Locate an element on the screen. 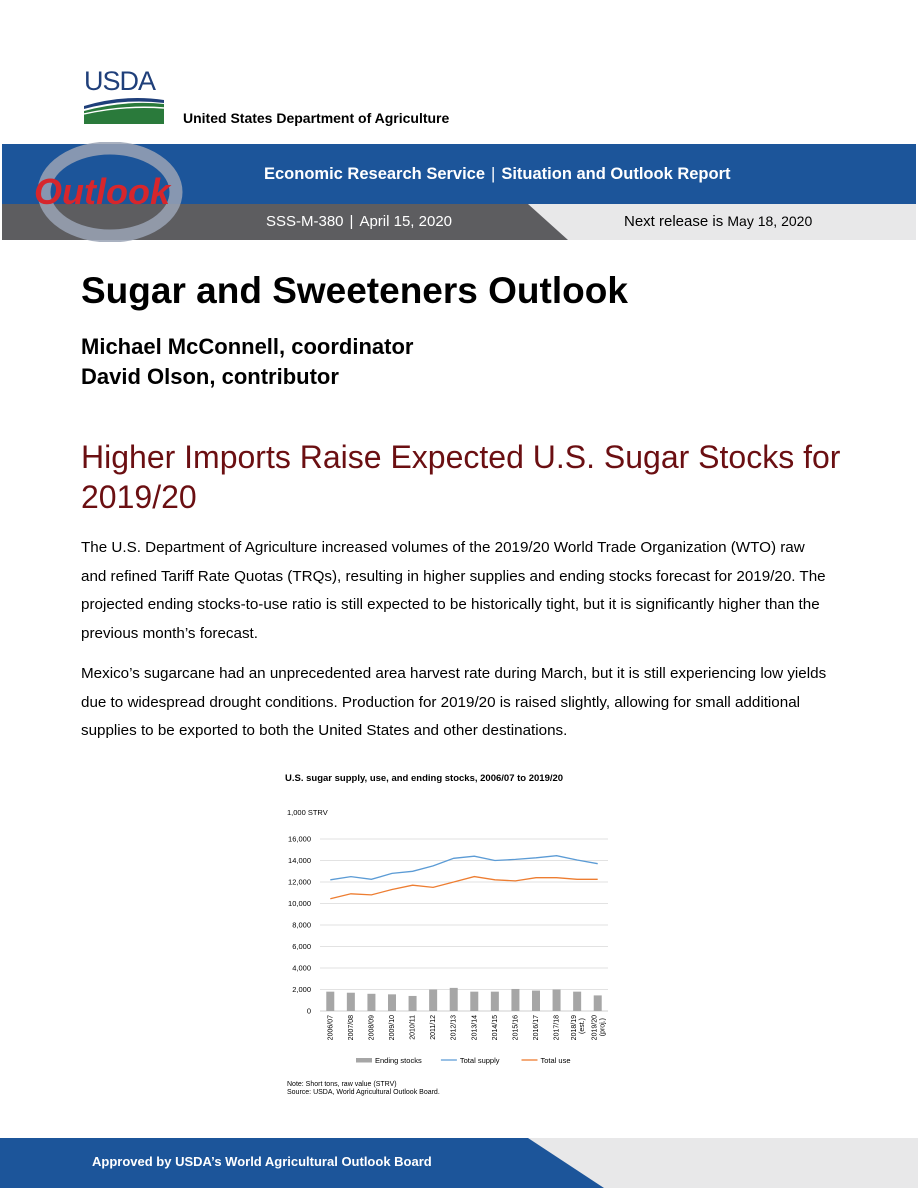 The image size is (918, 1188). y-tick-label: 14,000 is located at coordinates (299, 860).